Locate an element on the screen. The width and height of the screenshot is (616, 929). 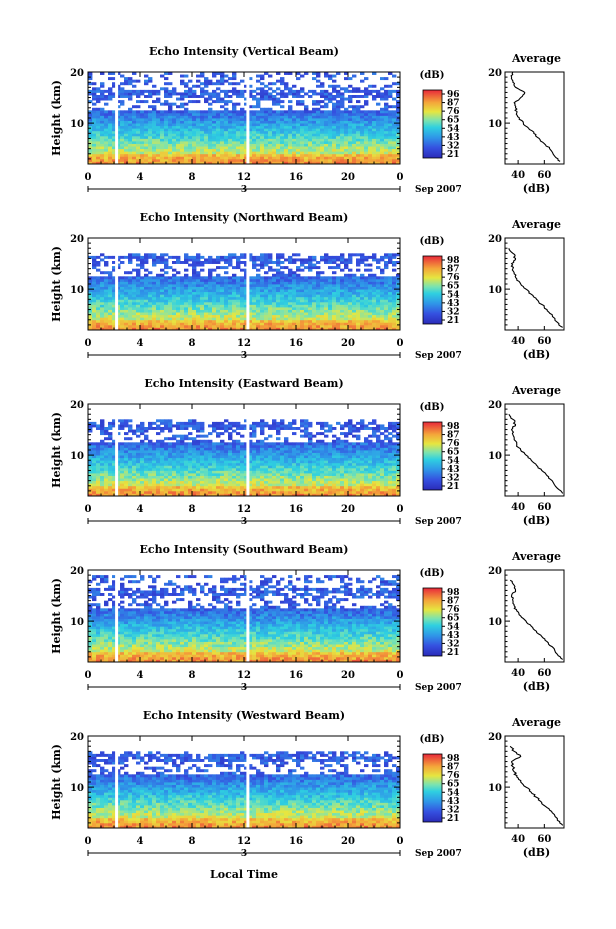
average-title: Average is located at coordinates (536, 58).